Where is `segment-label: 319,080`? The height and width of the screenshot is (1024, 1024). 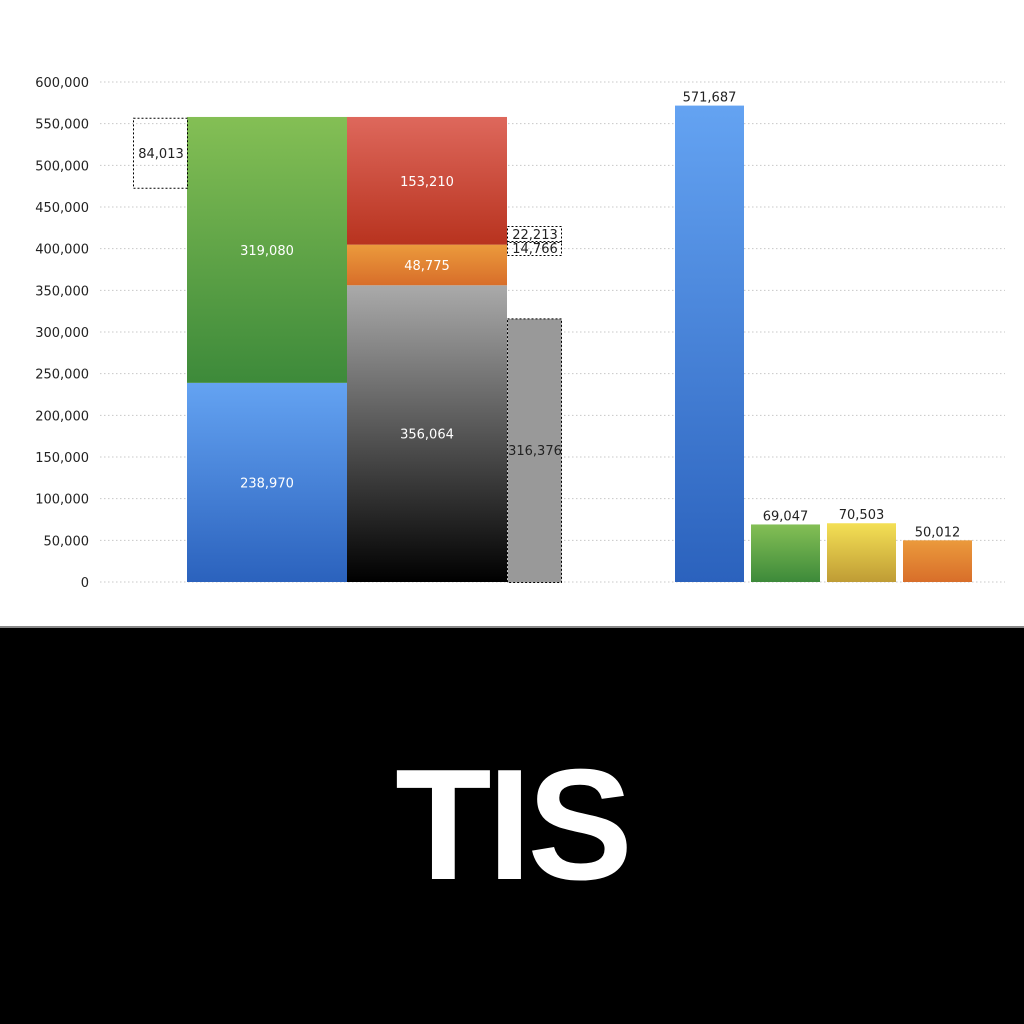
segment-label: 319,080 is located at coordinates (267, 251).